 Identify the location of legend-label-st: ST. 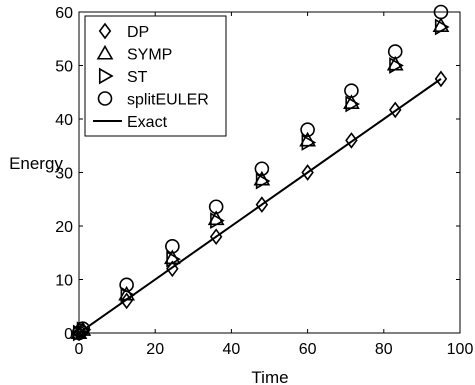
(137, 77).